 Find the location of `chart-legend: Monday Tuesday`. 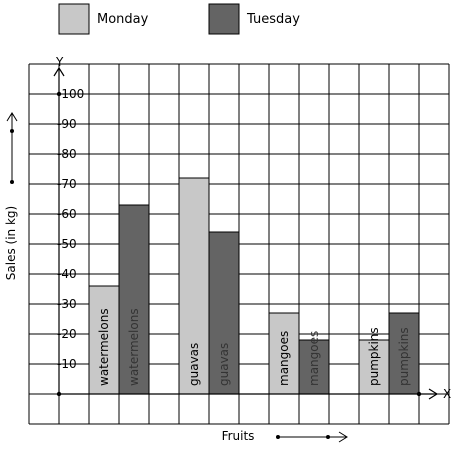

chart-legend: Monday Tuesday is located at coordinates (179, 19).